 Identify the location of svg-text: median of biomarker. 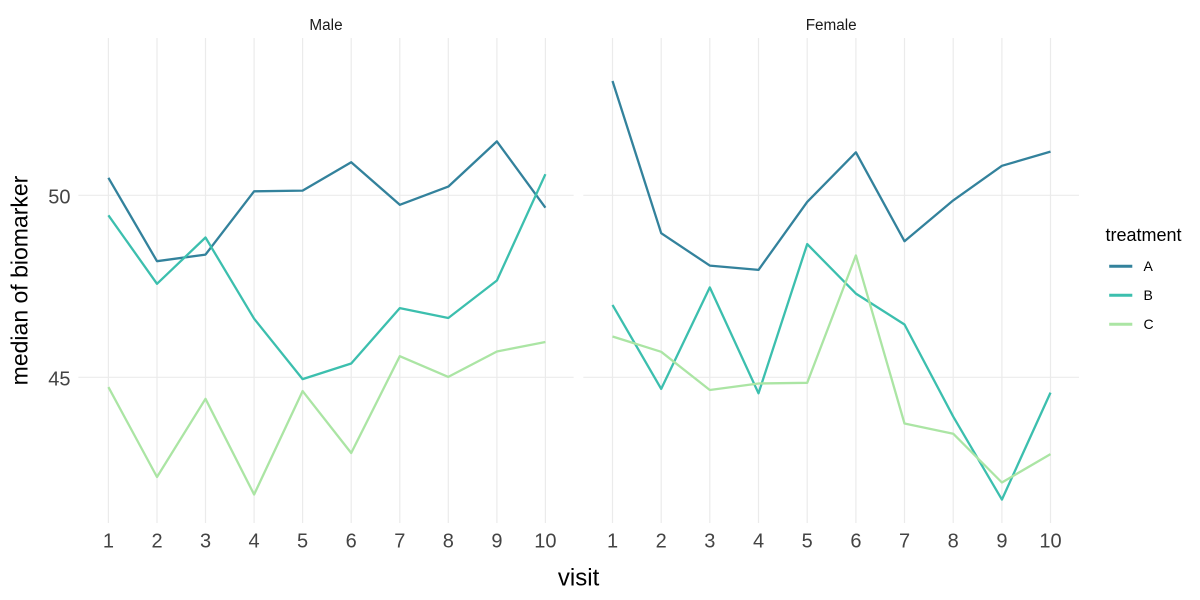
(20, 280).